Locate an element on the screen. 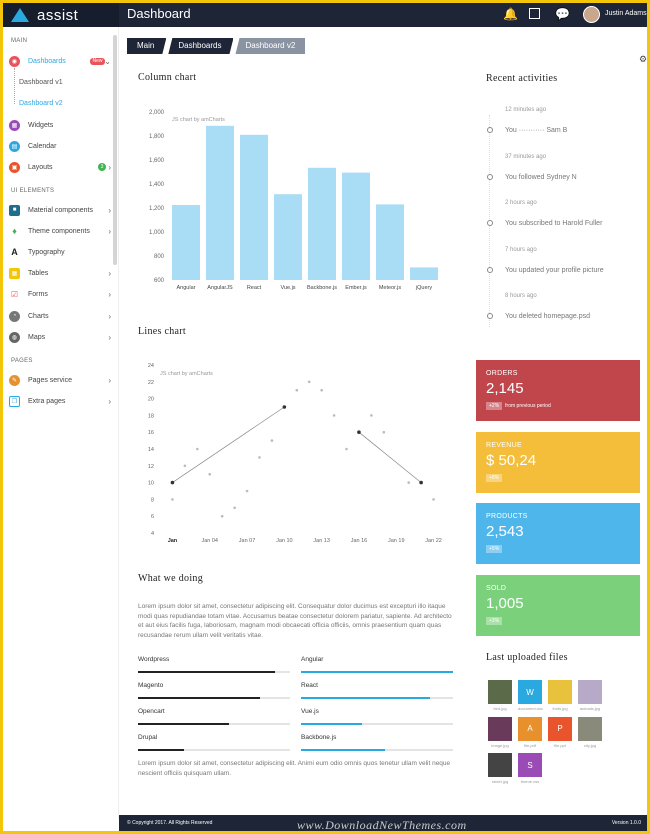 The height and width of the screenshot is (834, 650). skill-name: Drupal is located at coordinates (148, 737).